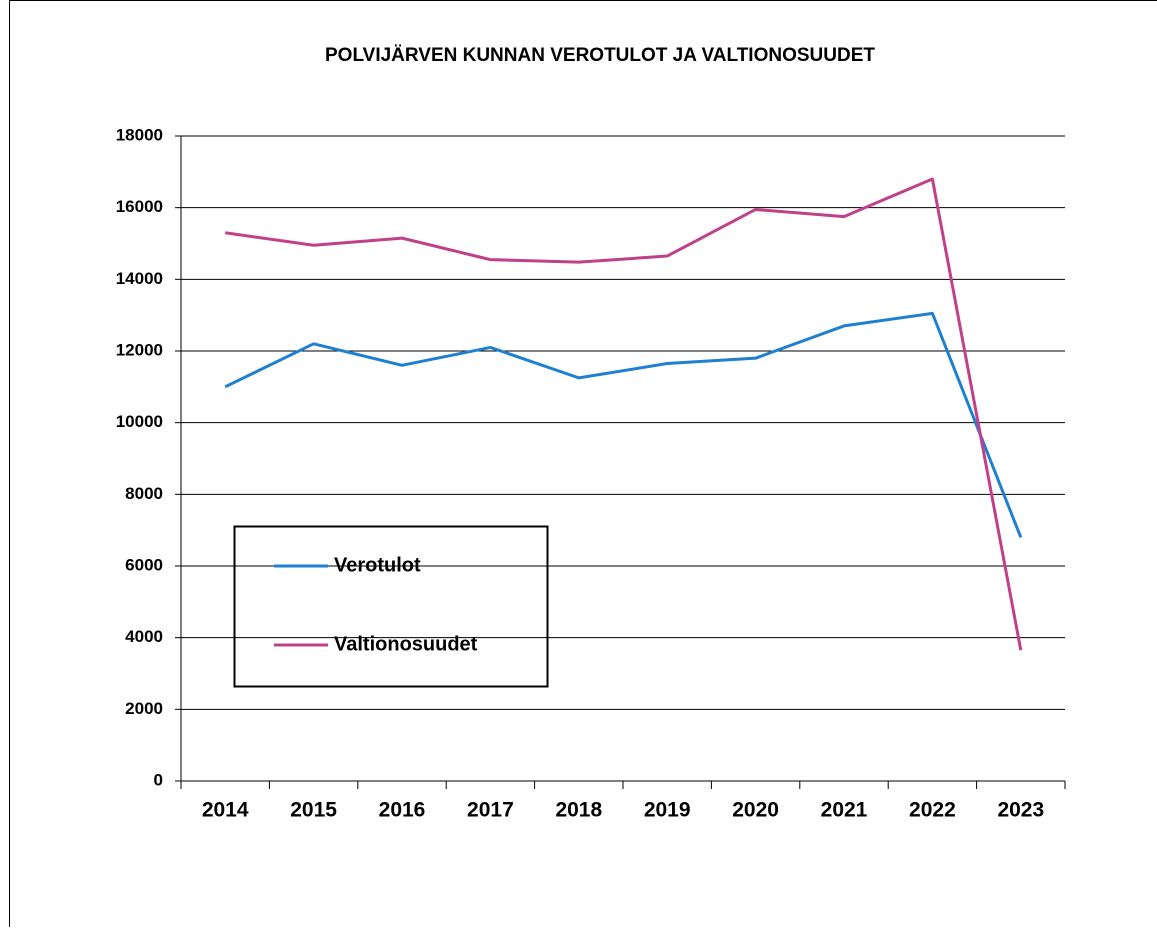 This screenshot has height=932, width=1157. What do you see at coordinates (144, 708) in the screenshot?
I see `y-tick-label: 2000` at bounding box center [144, 708].